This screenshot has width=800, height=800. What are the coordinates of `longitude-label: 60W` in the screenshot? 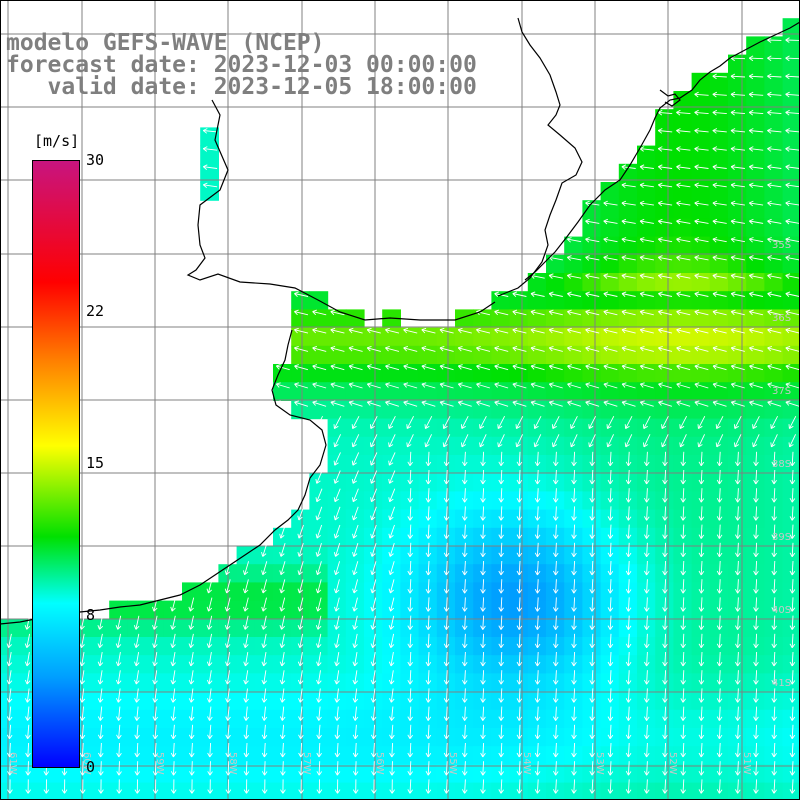 It's located at (86, 763).